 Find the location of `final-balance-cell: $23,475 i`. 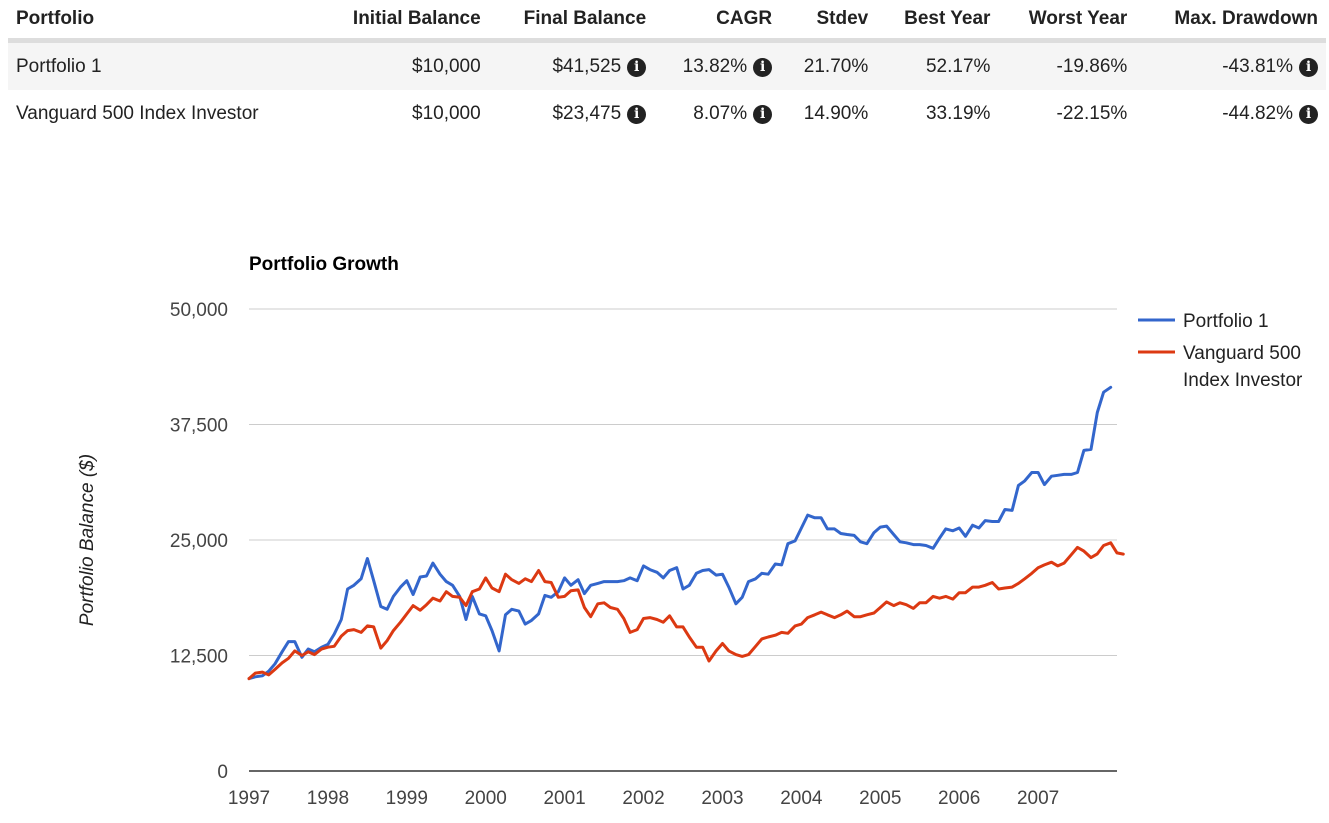

final-balance-cell: $23,475 i is located at coordinates (571, 113).